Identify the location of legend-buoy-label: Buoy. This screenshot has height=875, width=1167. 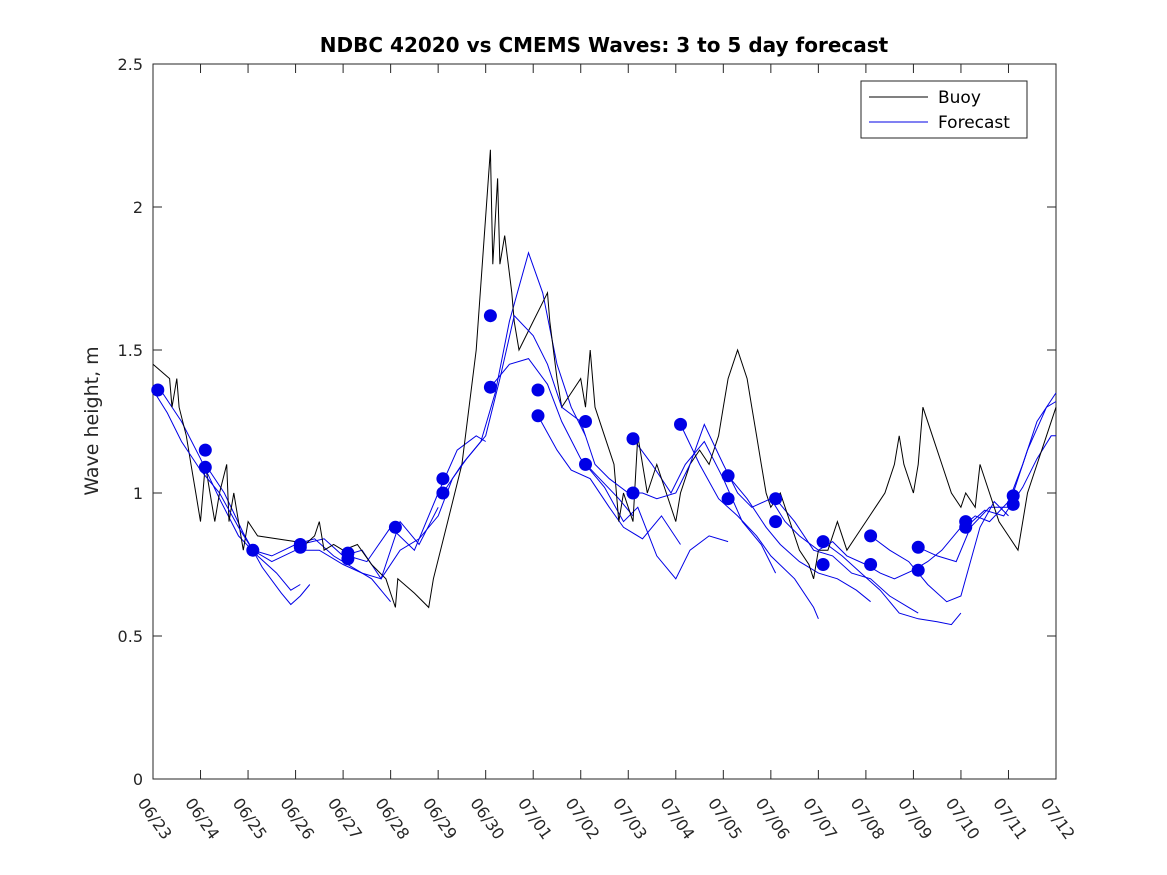
(959, 98).